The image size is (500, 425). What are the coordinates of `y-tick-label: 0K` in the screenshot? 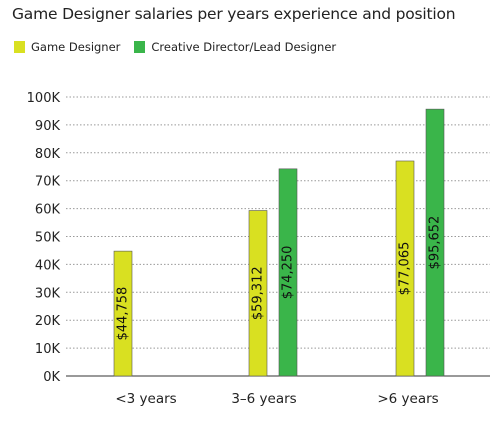 It's located at (51, 377).